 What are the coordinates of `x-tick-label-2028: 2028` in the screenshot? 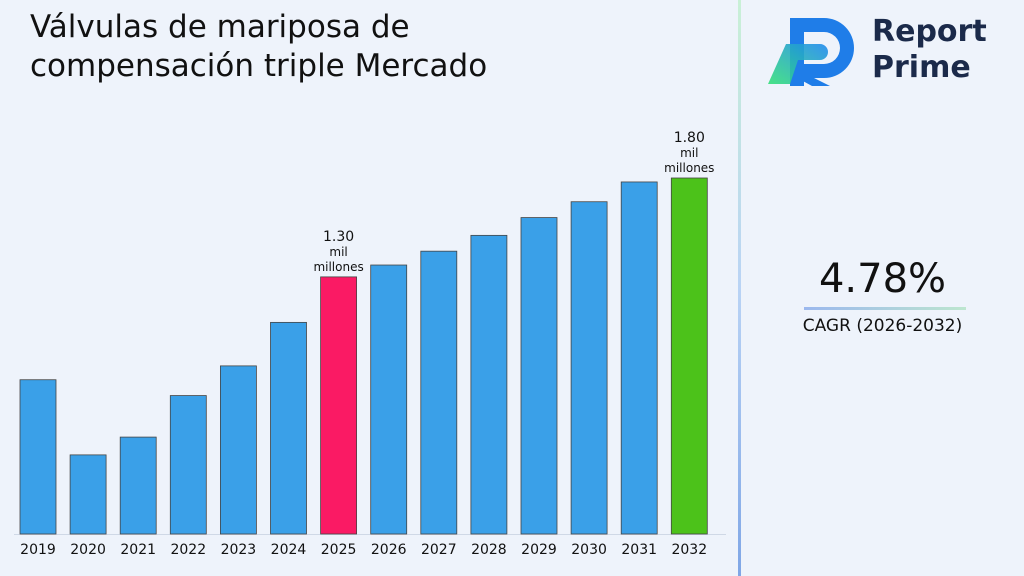 It's located at (489, 550).